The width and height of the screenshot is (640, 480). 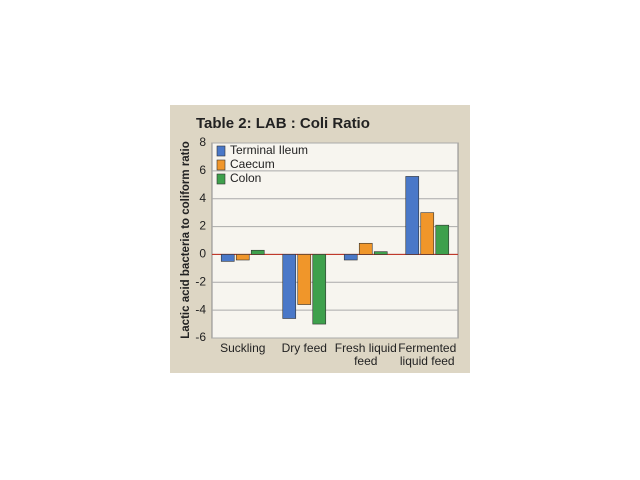 I want to click on y-tick-label: 2, so click(x=202, y=226).